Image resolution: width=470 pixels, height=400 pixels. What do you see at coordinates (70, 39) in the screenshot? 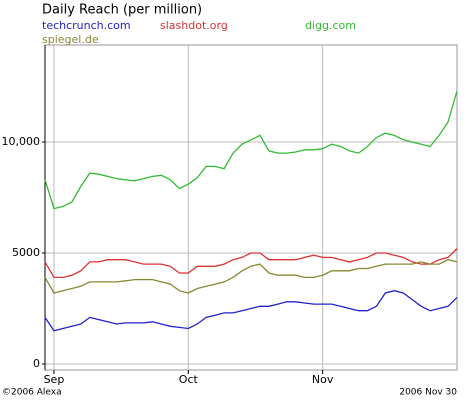
I see `legend-label: spiegel.de` at bounding box center [70, 39].